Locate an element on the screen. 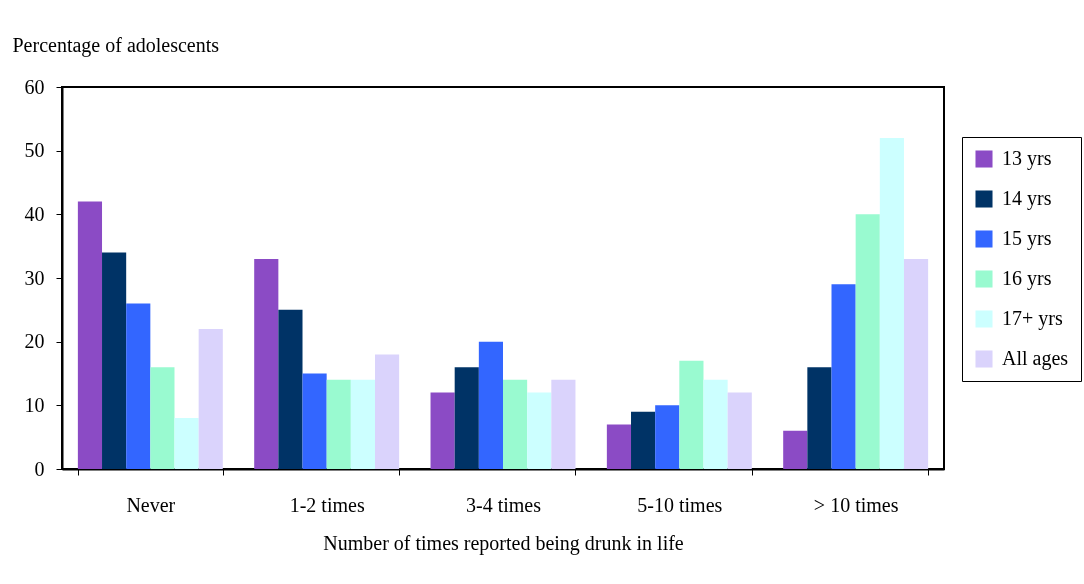  y-tick-label: 10 is located at coordinates (34, 404).